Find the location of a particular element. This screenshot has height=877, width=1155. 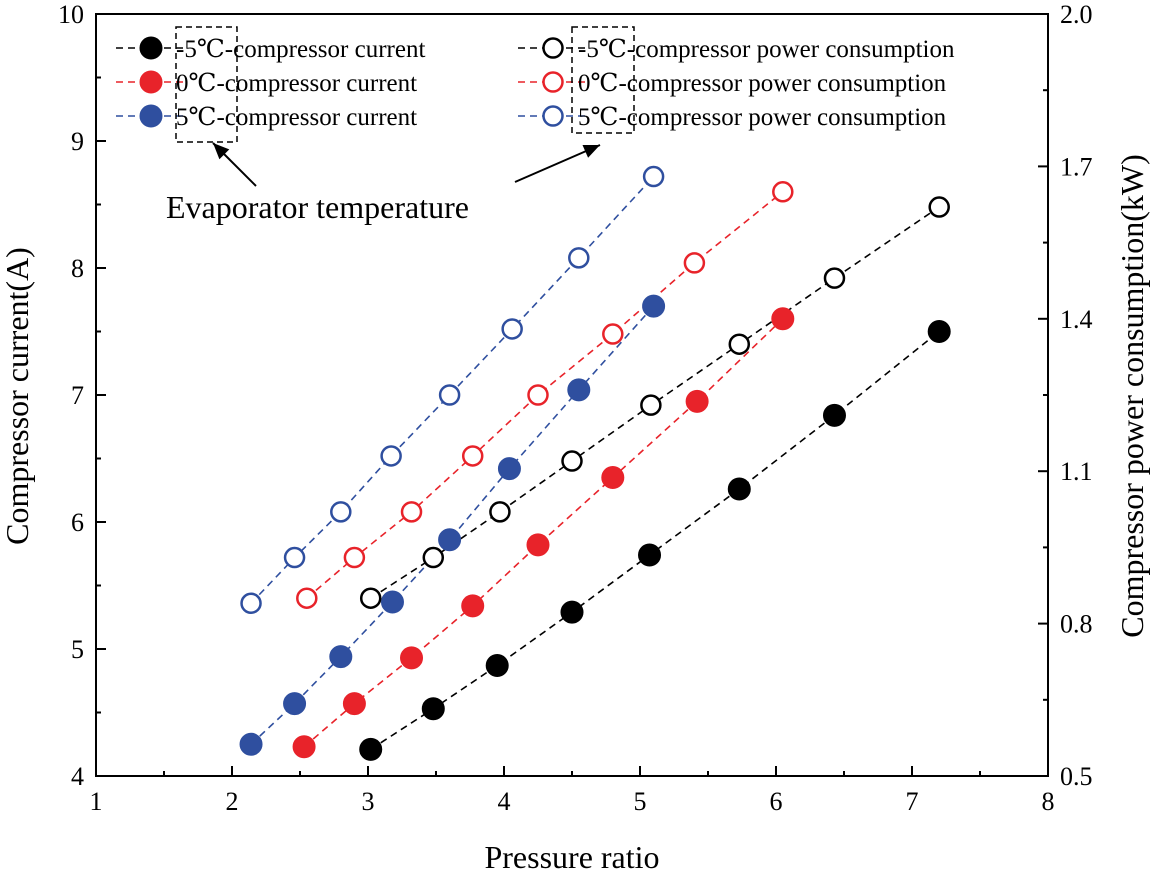

y2-tick-label: 1.4 is located at coordinates (1076, 319).